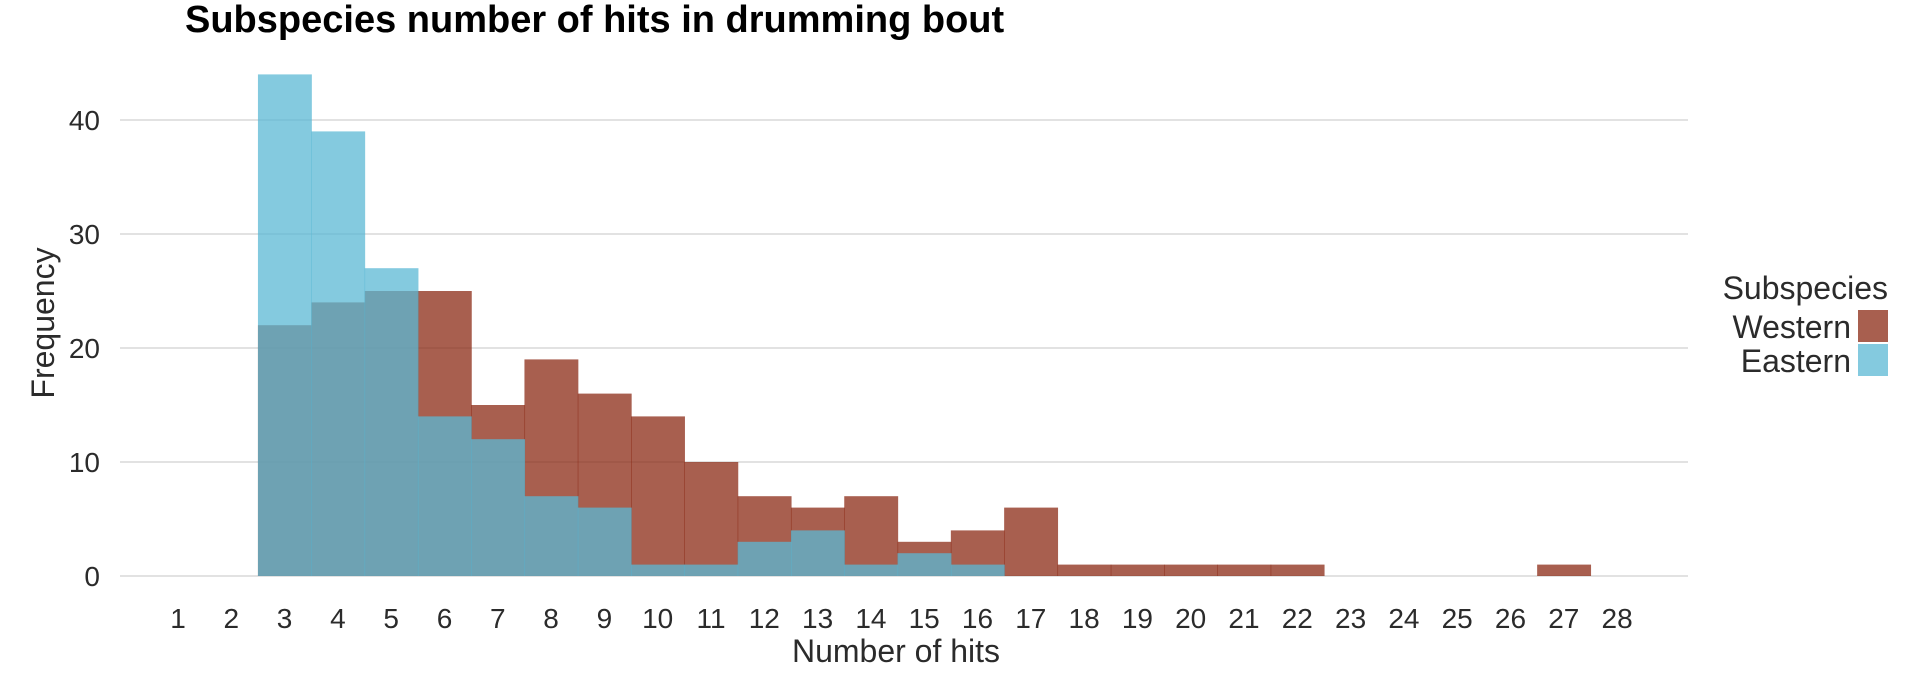 The width and height of the screenshot is (1920, 687). I want to click on x-tick-label: 22, so click(1297, 618).